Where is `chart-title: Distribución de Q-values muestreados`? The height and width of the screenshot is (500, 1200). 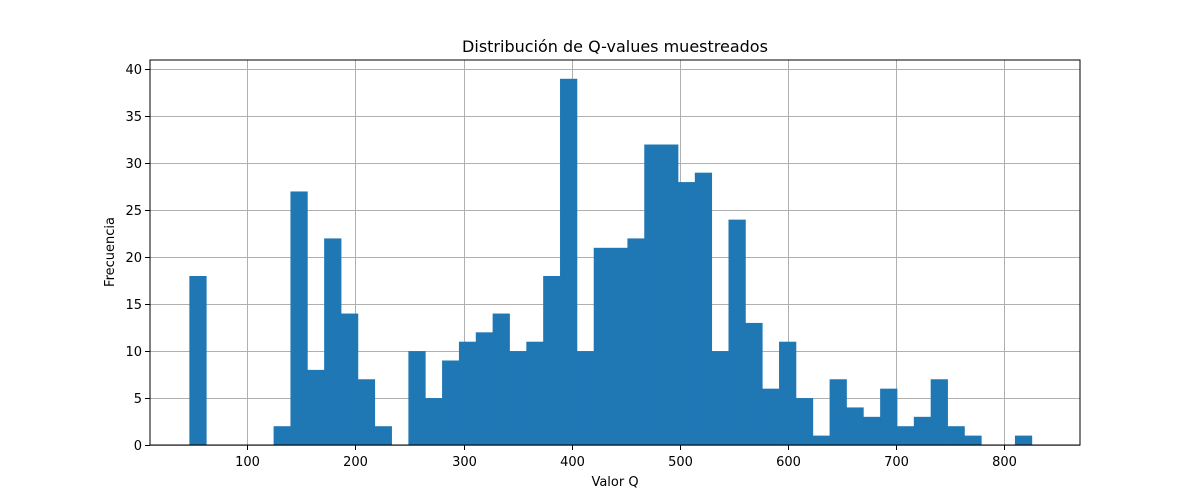
chart-title: Distribución de Q-values muestreados is located at coordinates (615, 46).